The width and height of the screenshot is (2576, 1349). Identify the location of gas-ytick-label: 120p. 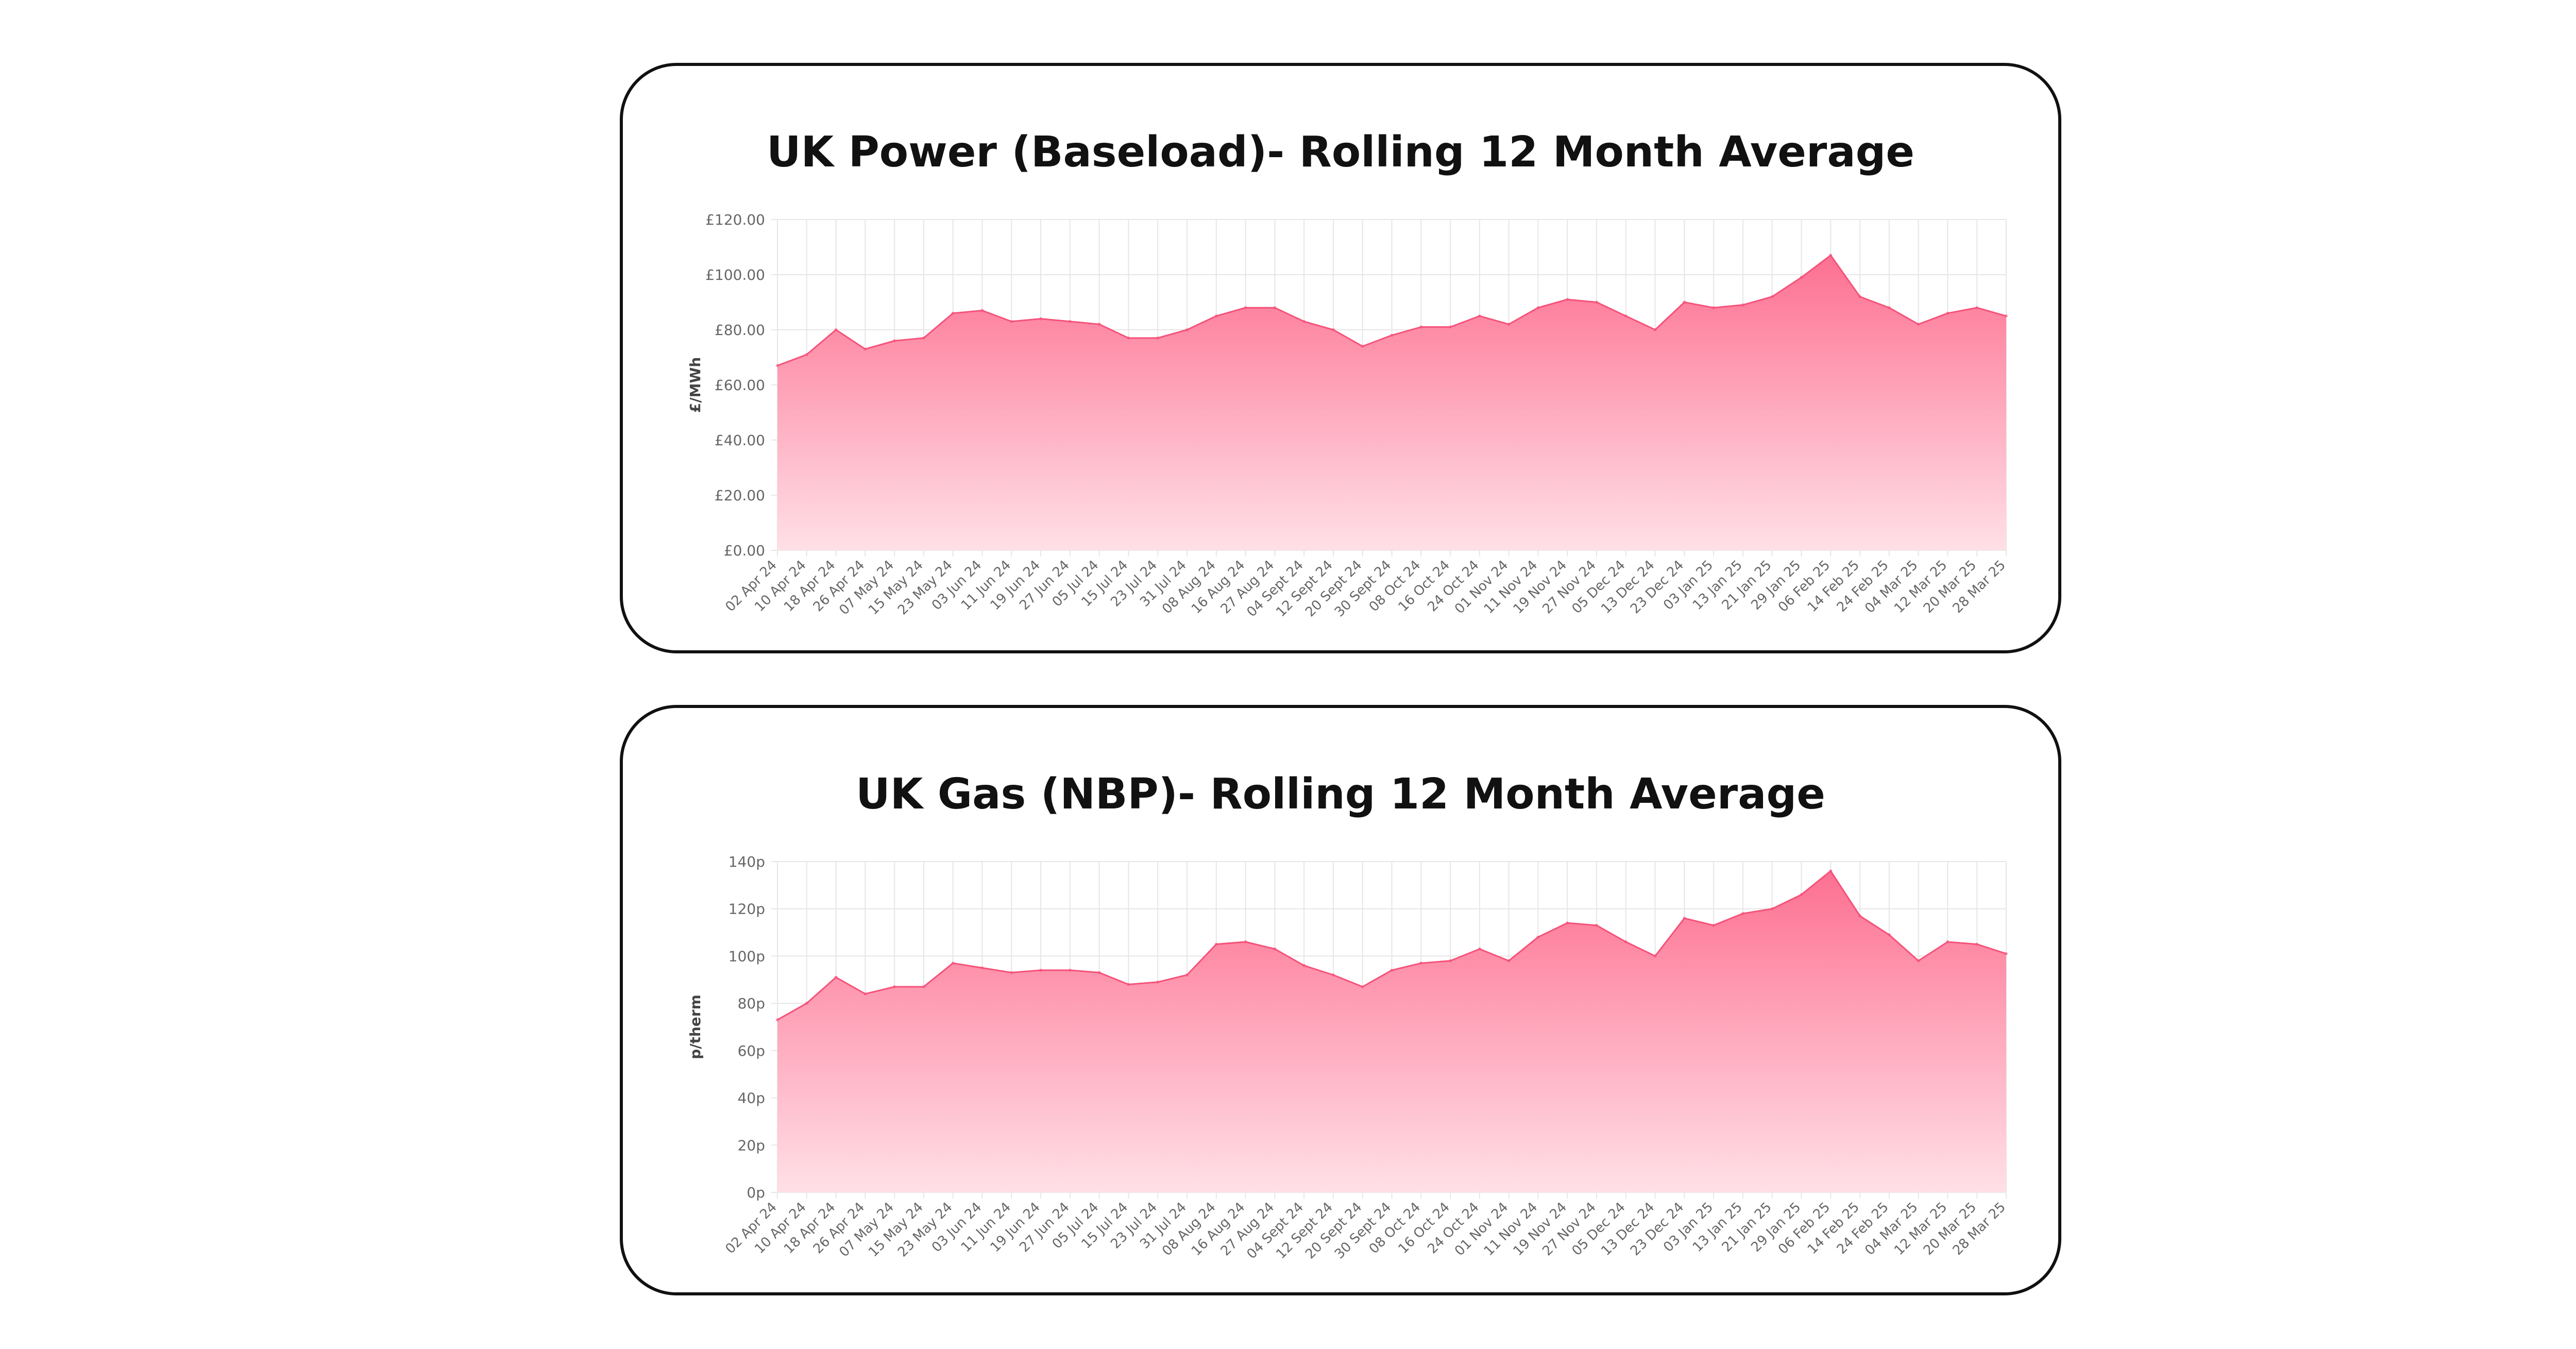
(747, 909).